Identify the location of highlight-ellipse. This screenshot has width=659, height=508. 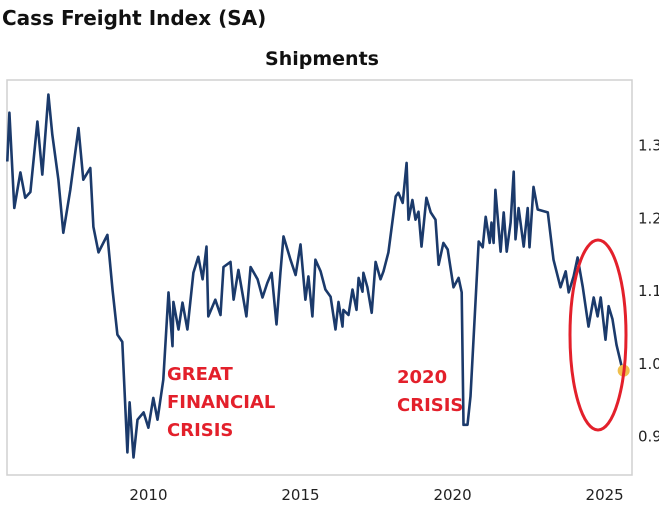
(598, 335).